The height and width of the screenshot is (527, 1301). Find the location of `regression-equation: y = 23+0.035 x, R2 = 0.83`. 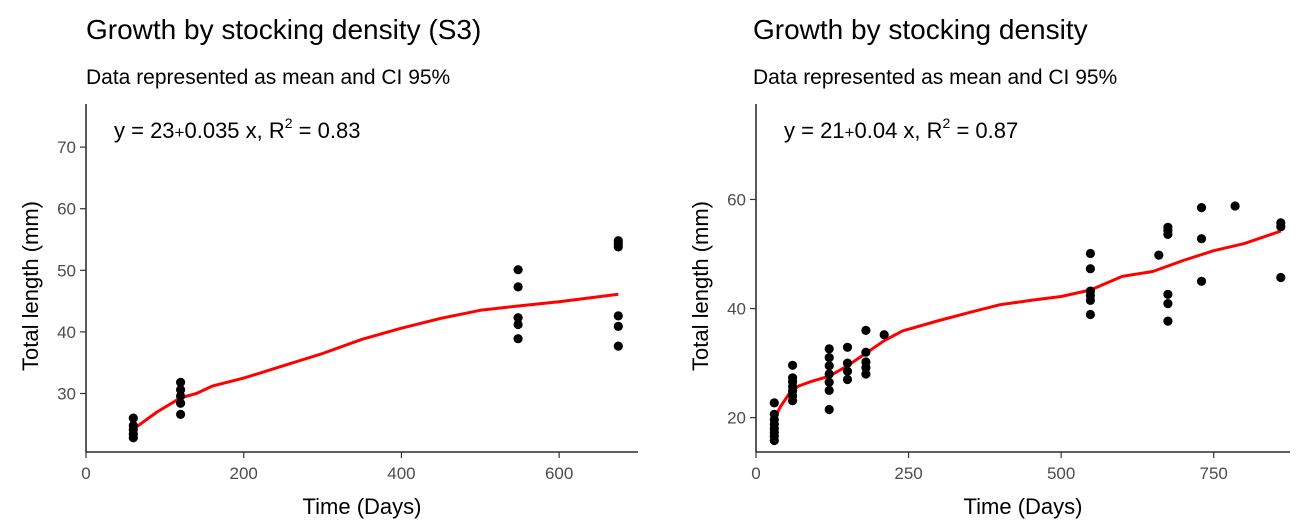

regression-equation: y = 23+0.035 x, R2 = 0.83 is located at coordinates (237, 129).